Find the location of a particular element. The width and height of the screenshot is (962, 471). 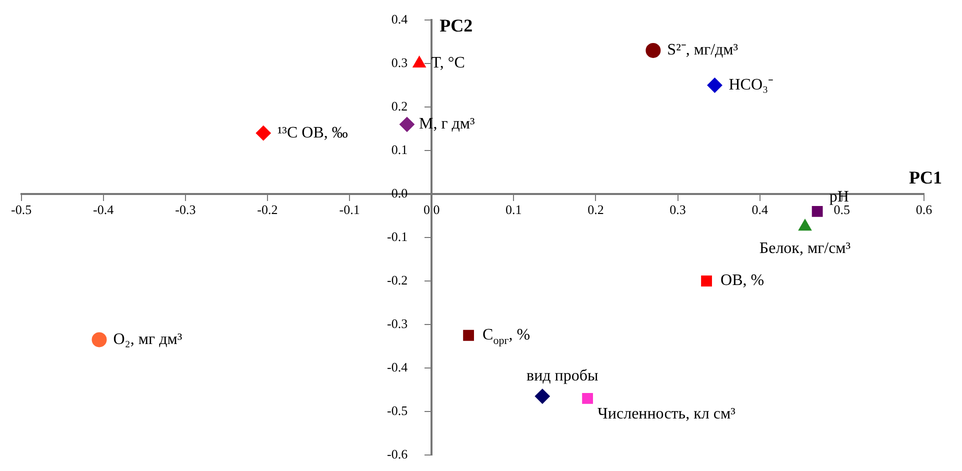

x-tick-label: 0.6 is located at coordinates (924, 210).